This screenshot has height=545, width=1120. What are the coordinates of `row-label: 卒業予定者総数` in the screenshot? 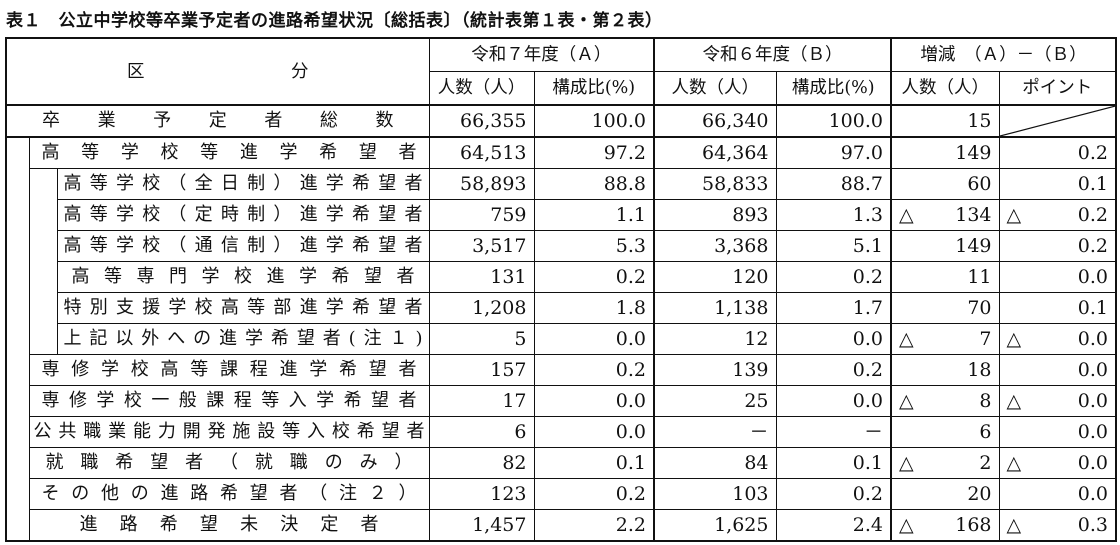 It's located at (217, 121).